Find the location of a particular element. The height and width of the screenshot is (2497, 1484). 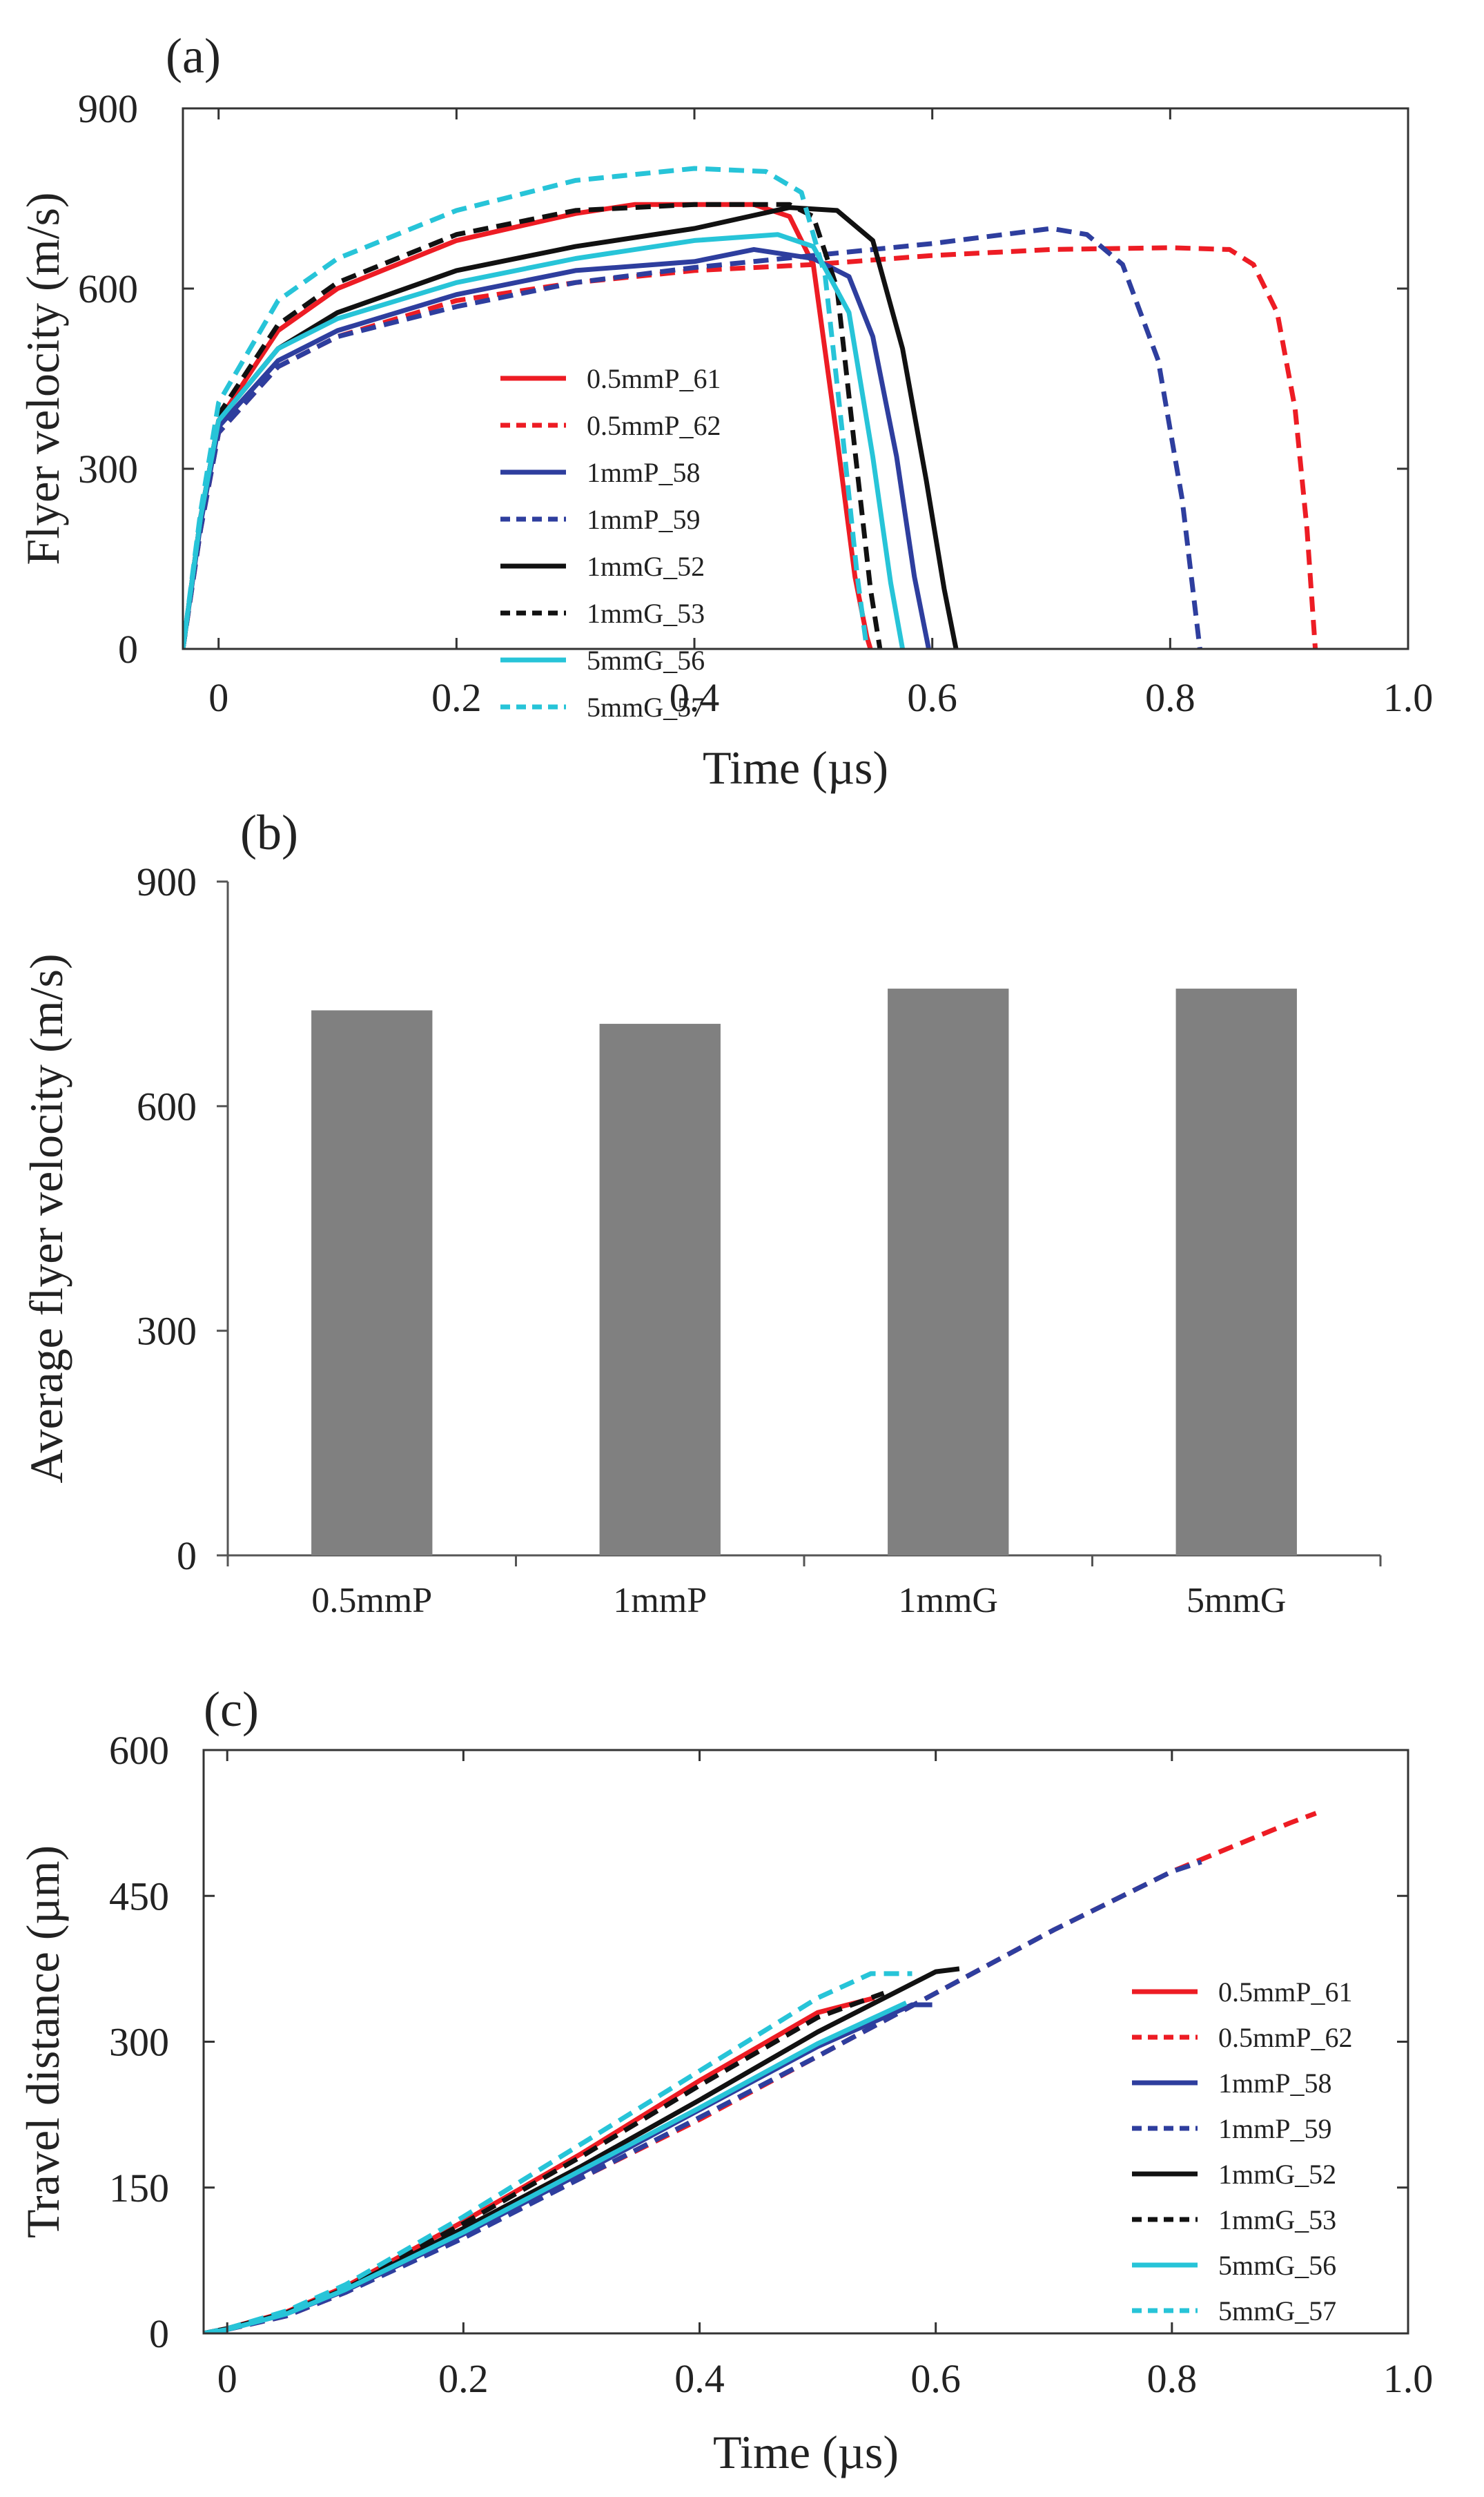

series-group is located at coordinates (750, 407).